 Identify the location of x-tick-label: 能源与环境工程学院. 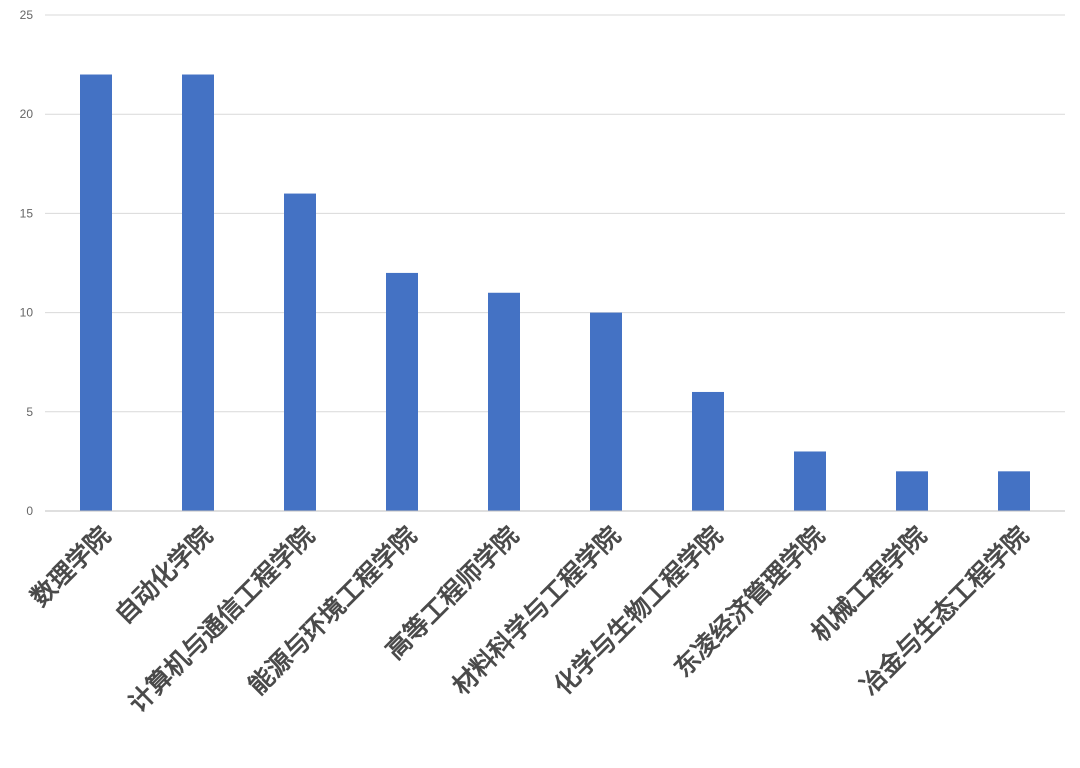
(333, 611).